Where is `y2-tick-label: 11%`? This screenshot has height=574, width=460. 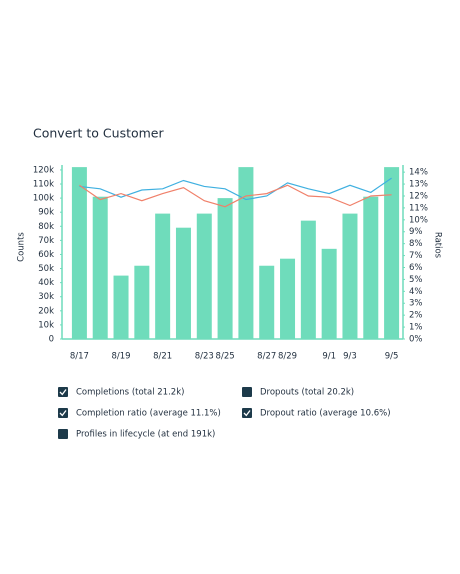 y2-tick-label: 11% is located at coordinates (418, 208).